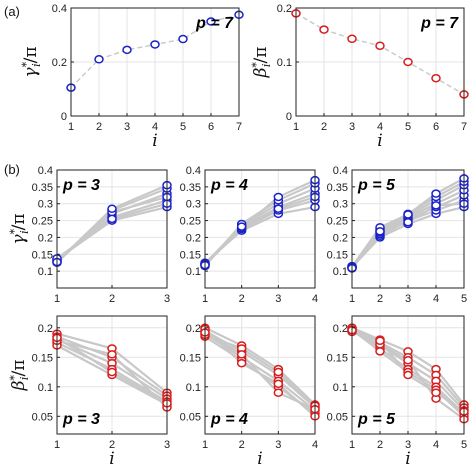  What do you see at coordinates (359, 77) in the screenshot?
I see `plot-a-beta: 1 2 3 4 5 6 7 0 0.1 0.2 p = 7 i β*i/π` at bounding box center [359, 77].